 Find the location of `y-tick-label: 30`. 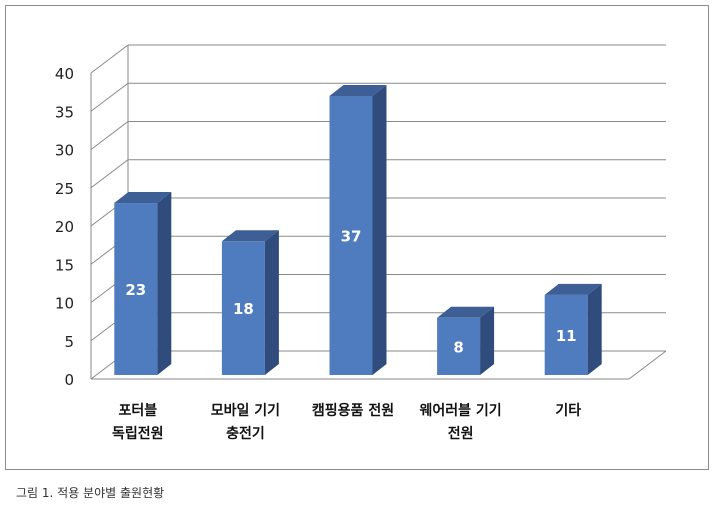

y-tick-label: 30 is located at coordinates (64, 151).